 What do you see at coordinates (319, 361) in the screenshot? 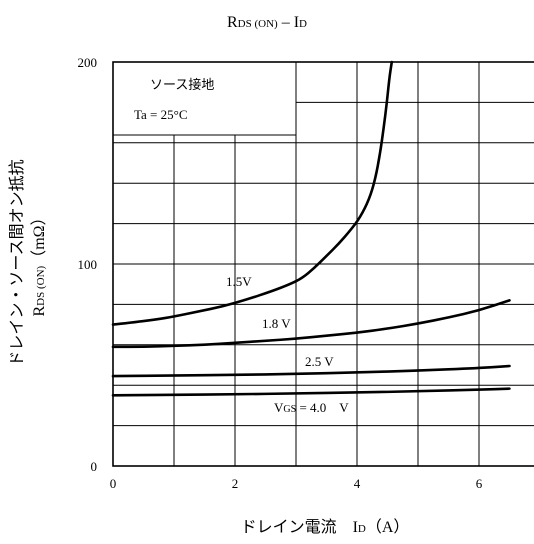
I see `curve-label-2-5v: 2.5 V` at bounding box center [319, 361].